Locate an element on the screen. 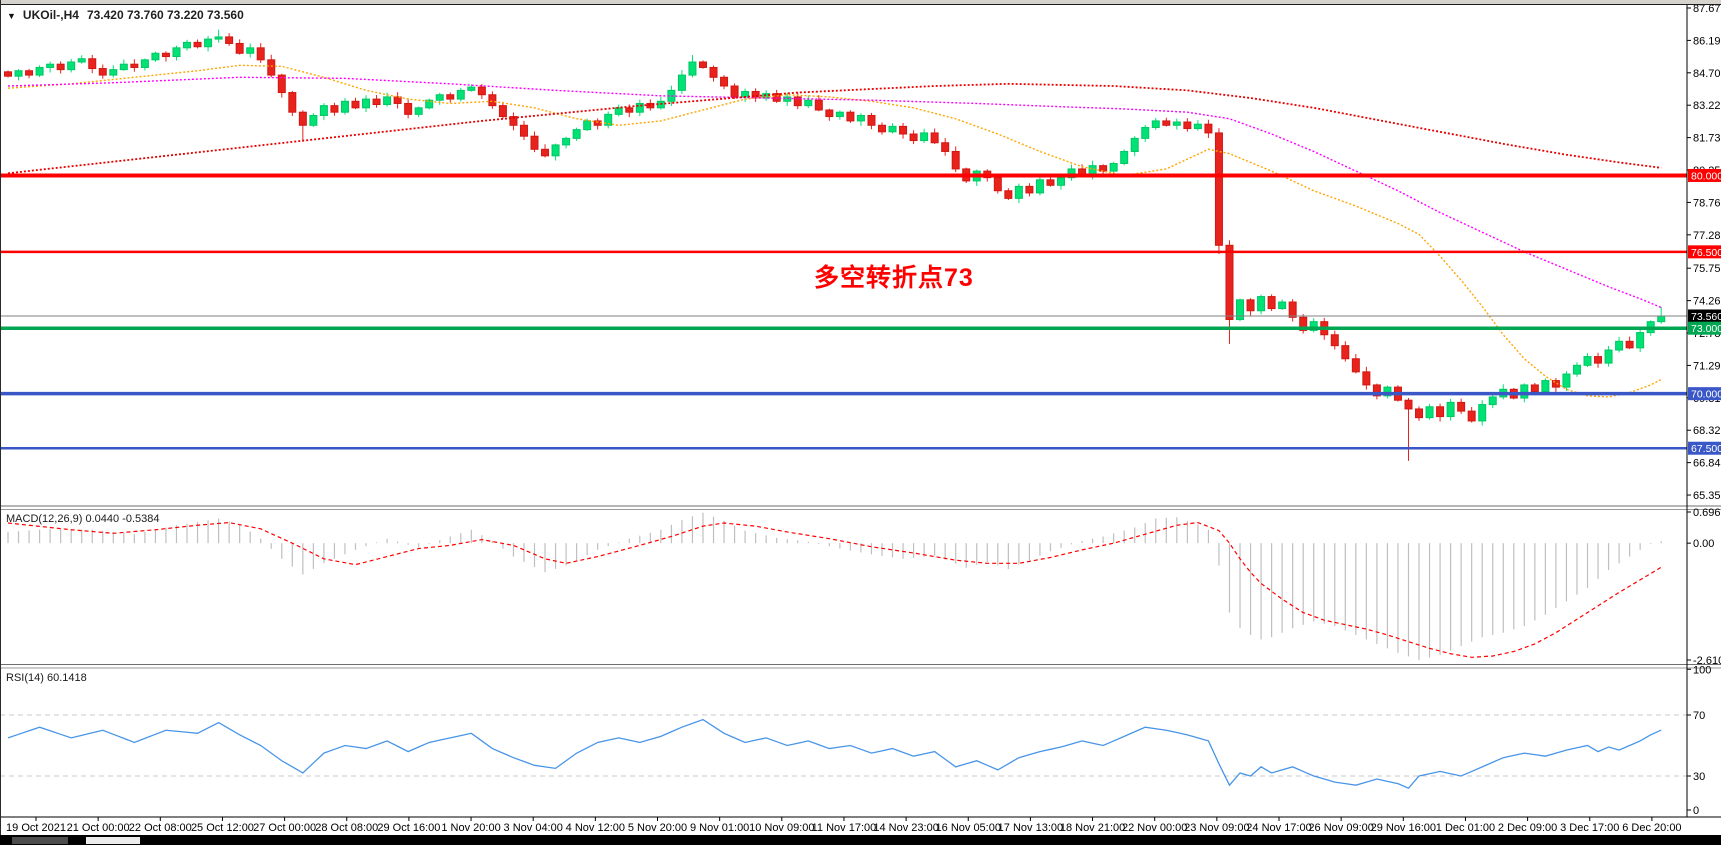 This screenshot has height=845, width=1721. time-tick-label: 29 Oct 16:00 is located at coordinates (408, 828).